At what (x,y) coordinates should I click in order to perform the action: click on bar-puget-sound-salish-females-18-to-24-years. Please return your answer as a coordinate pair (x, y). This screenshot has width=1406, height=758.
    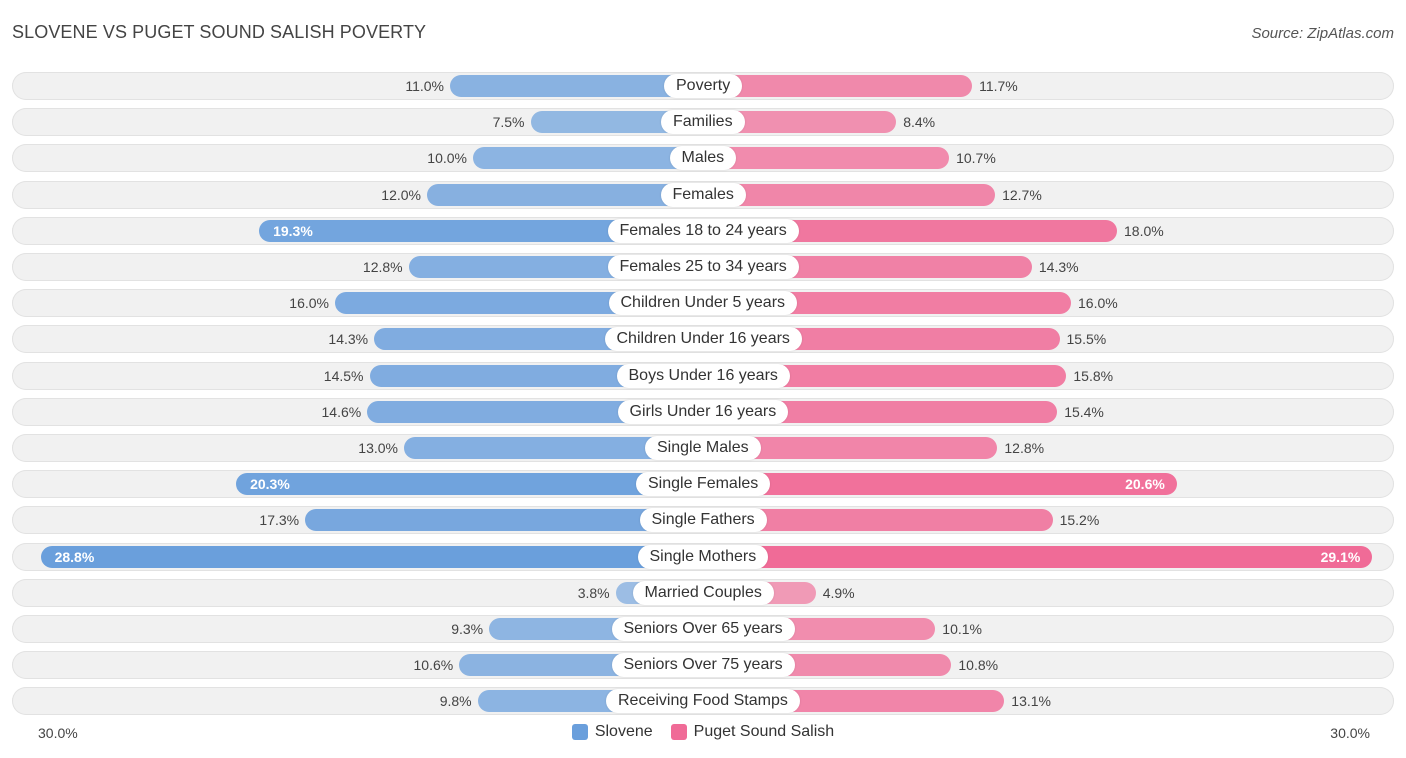
    Looking at the image, I should click on (910, 230).